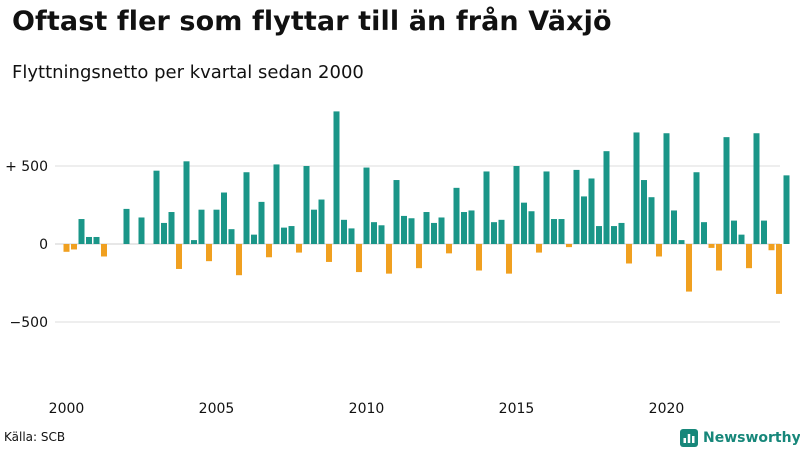  I want to click on x-tick-label: 2005, so click(217, 409).